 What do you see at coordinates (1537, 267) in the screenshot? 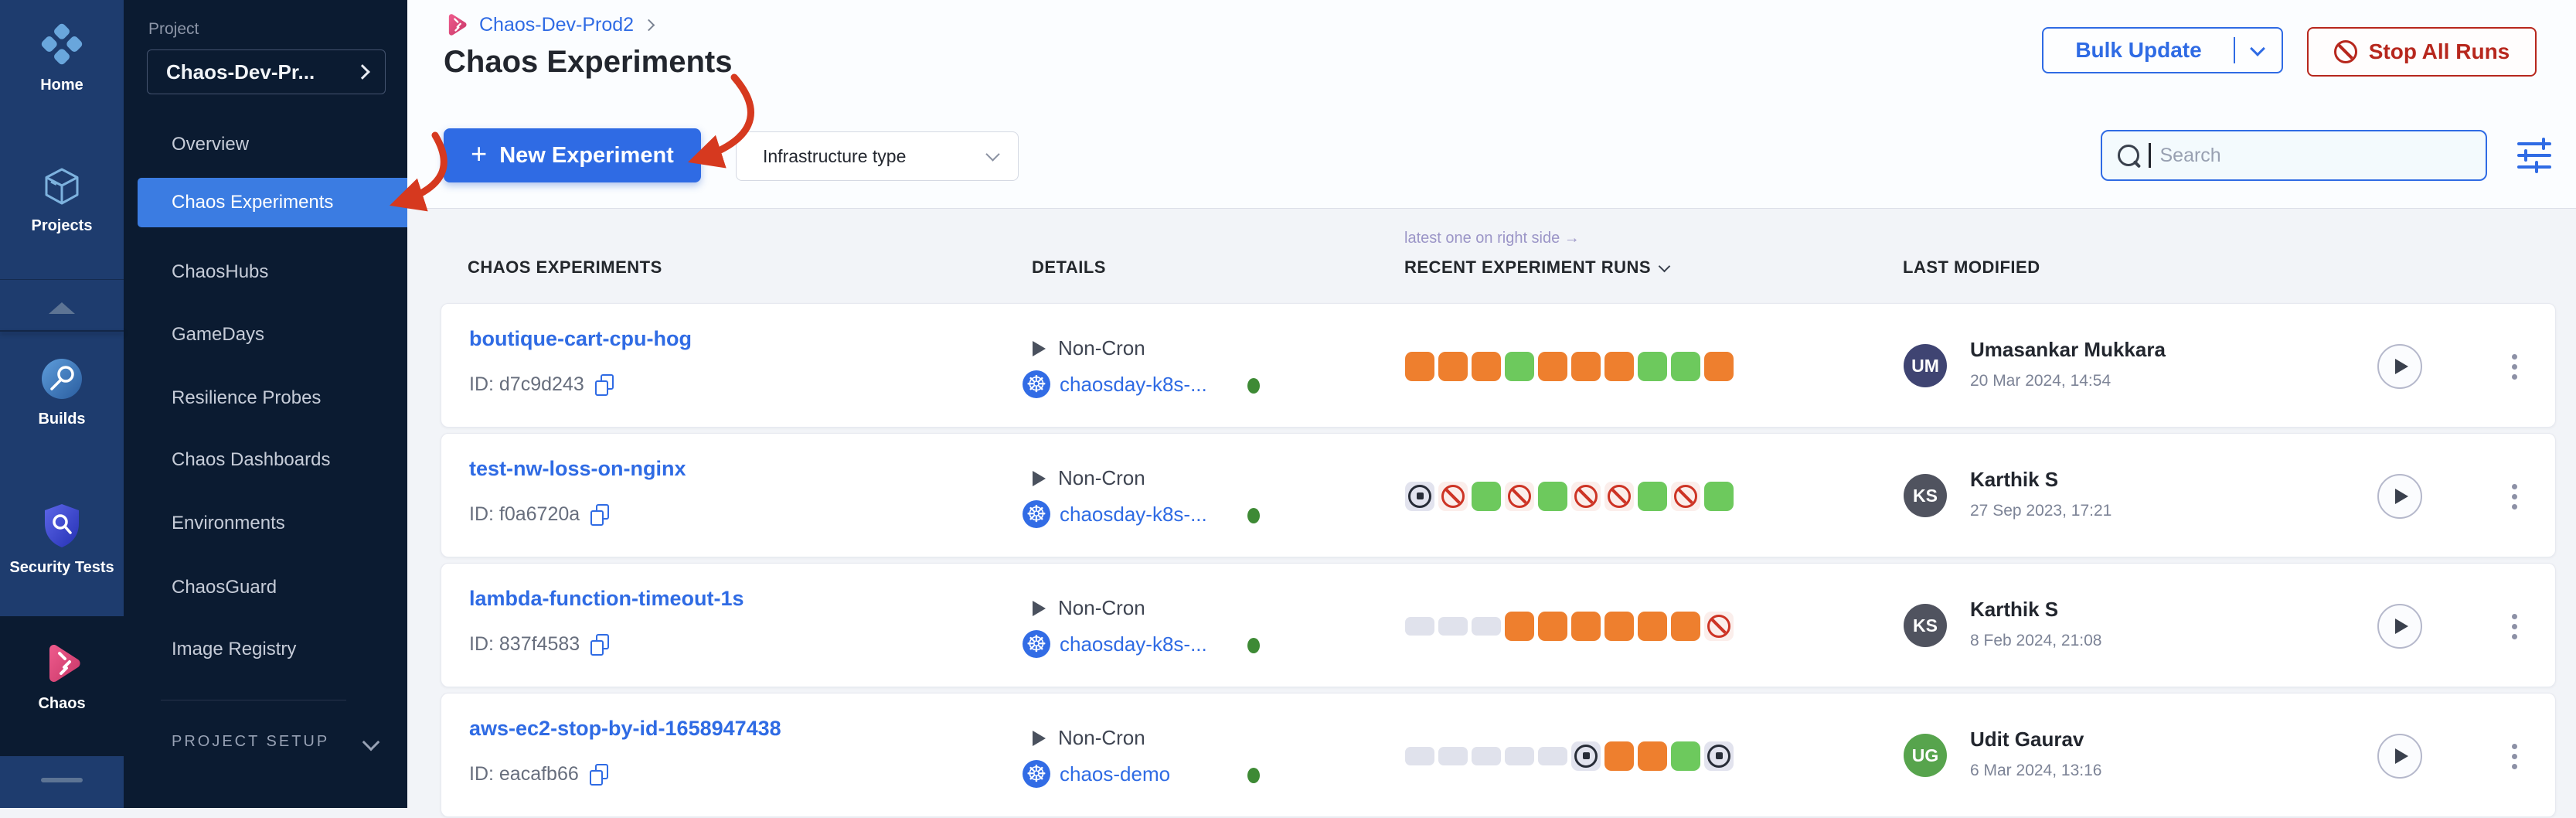
I see `column-header-recent-runs: RECENT EXPERIMENT RUNS` at bounding box center [1537, 267].